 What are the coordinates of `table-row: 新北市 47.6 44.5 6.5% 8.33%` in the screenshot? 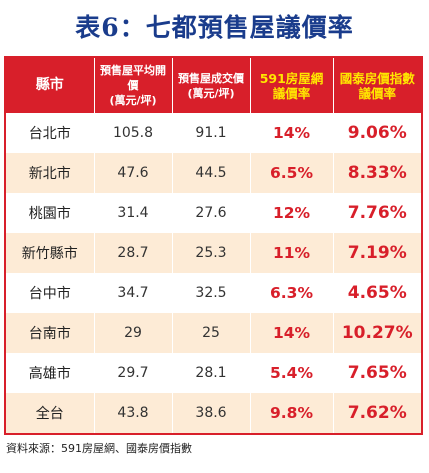 It's located at (213, 173).